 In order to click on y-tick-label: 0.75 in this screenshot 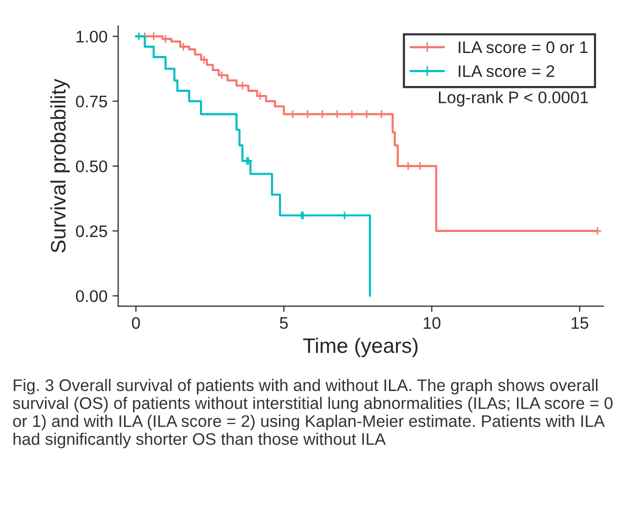, I will do `click(92, 102)`.